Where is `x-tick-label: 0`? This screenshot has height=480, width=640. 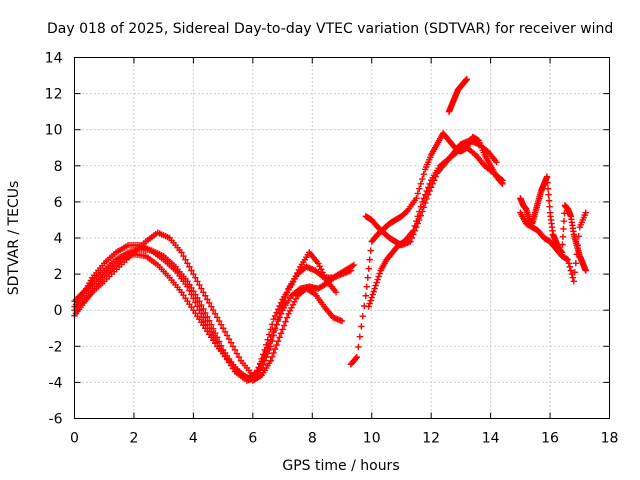 x-tick-label: 0 is located at coordinates (74, 439).